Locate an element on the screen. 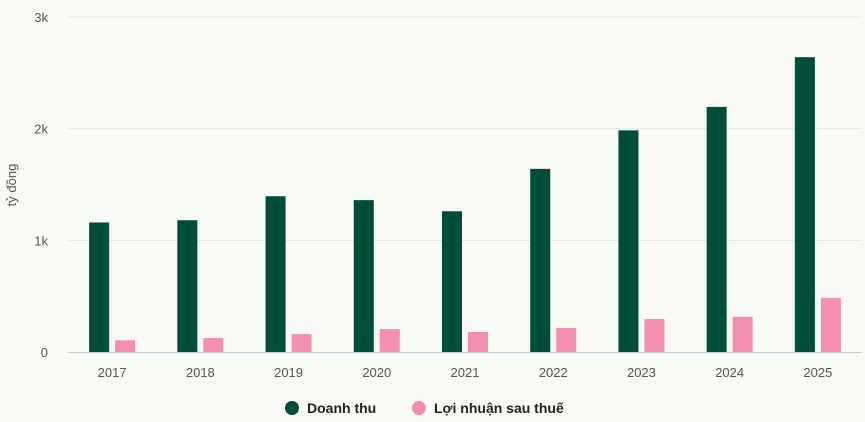  x-tick-label: 2018 is located at coordinates (200, 372).